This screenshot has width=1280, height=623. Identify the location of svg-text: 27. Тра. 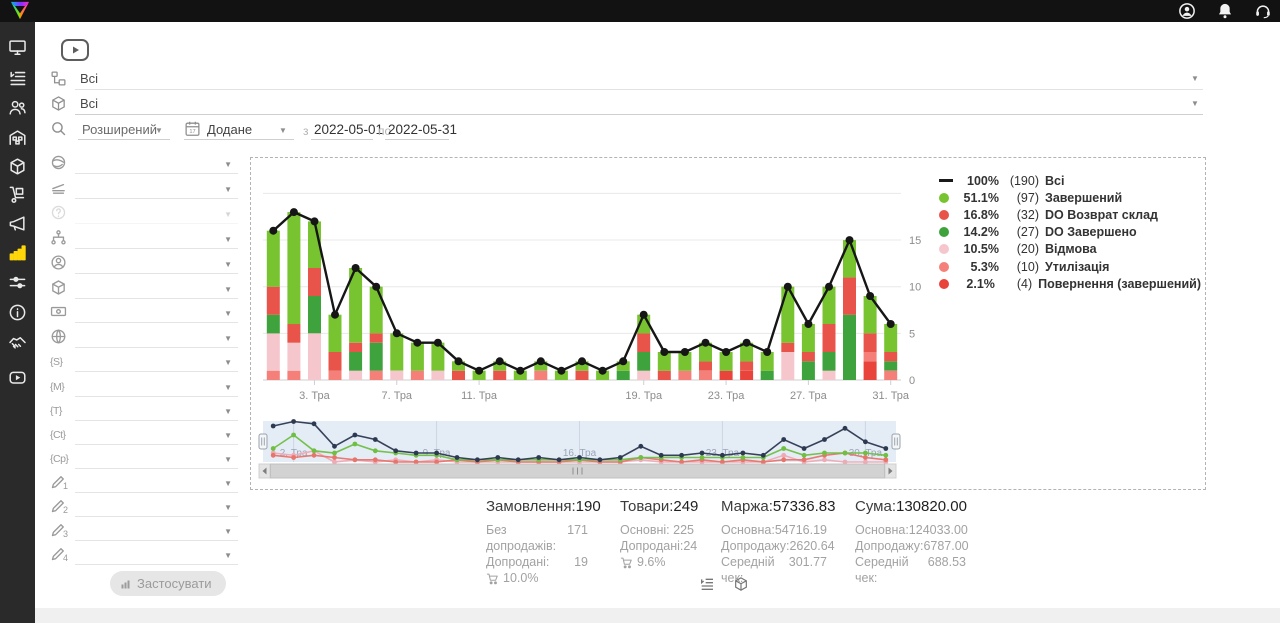
(809, 396).